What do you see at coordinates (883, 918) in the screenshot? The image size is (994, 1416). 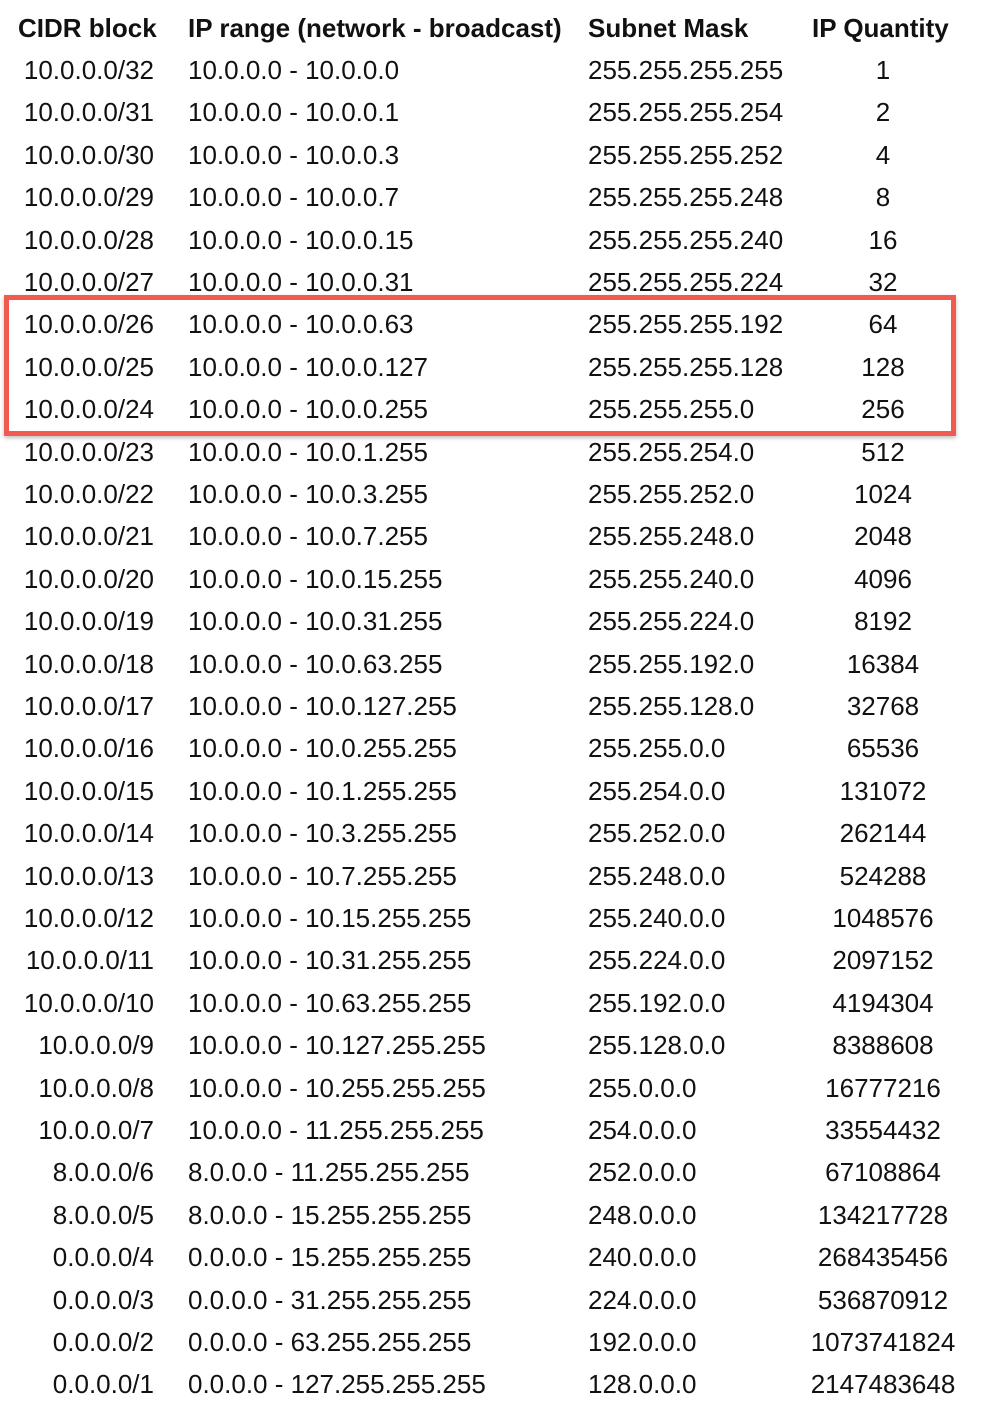 I see `ip-quantity-cell: 1048576` at bounding box center [883, 918].